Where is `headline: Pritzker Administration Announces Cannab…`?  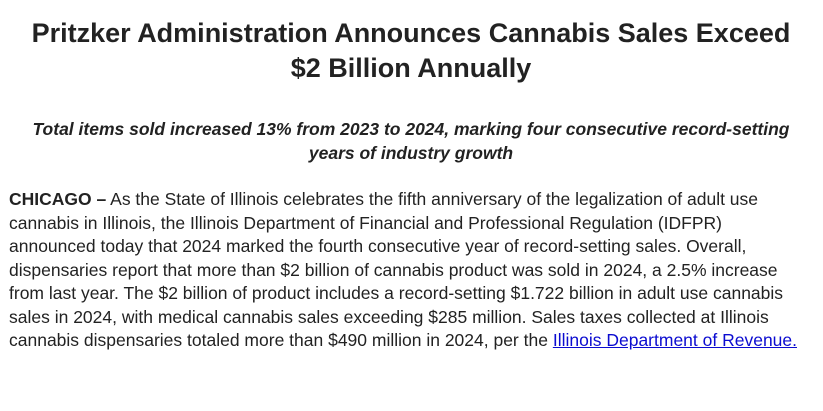 headline: Pritzker Administration Announces Cannab… is located at coordinates (411, 50).